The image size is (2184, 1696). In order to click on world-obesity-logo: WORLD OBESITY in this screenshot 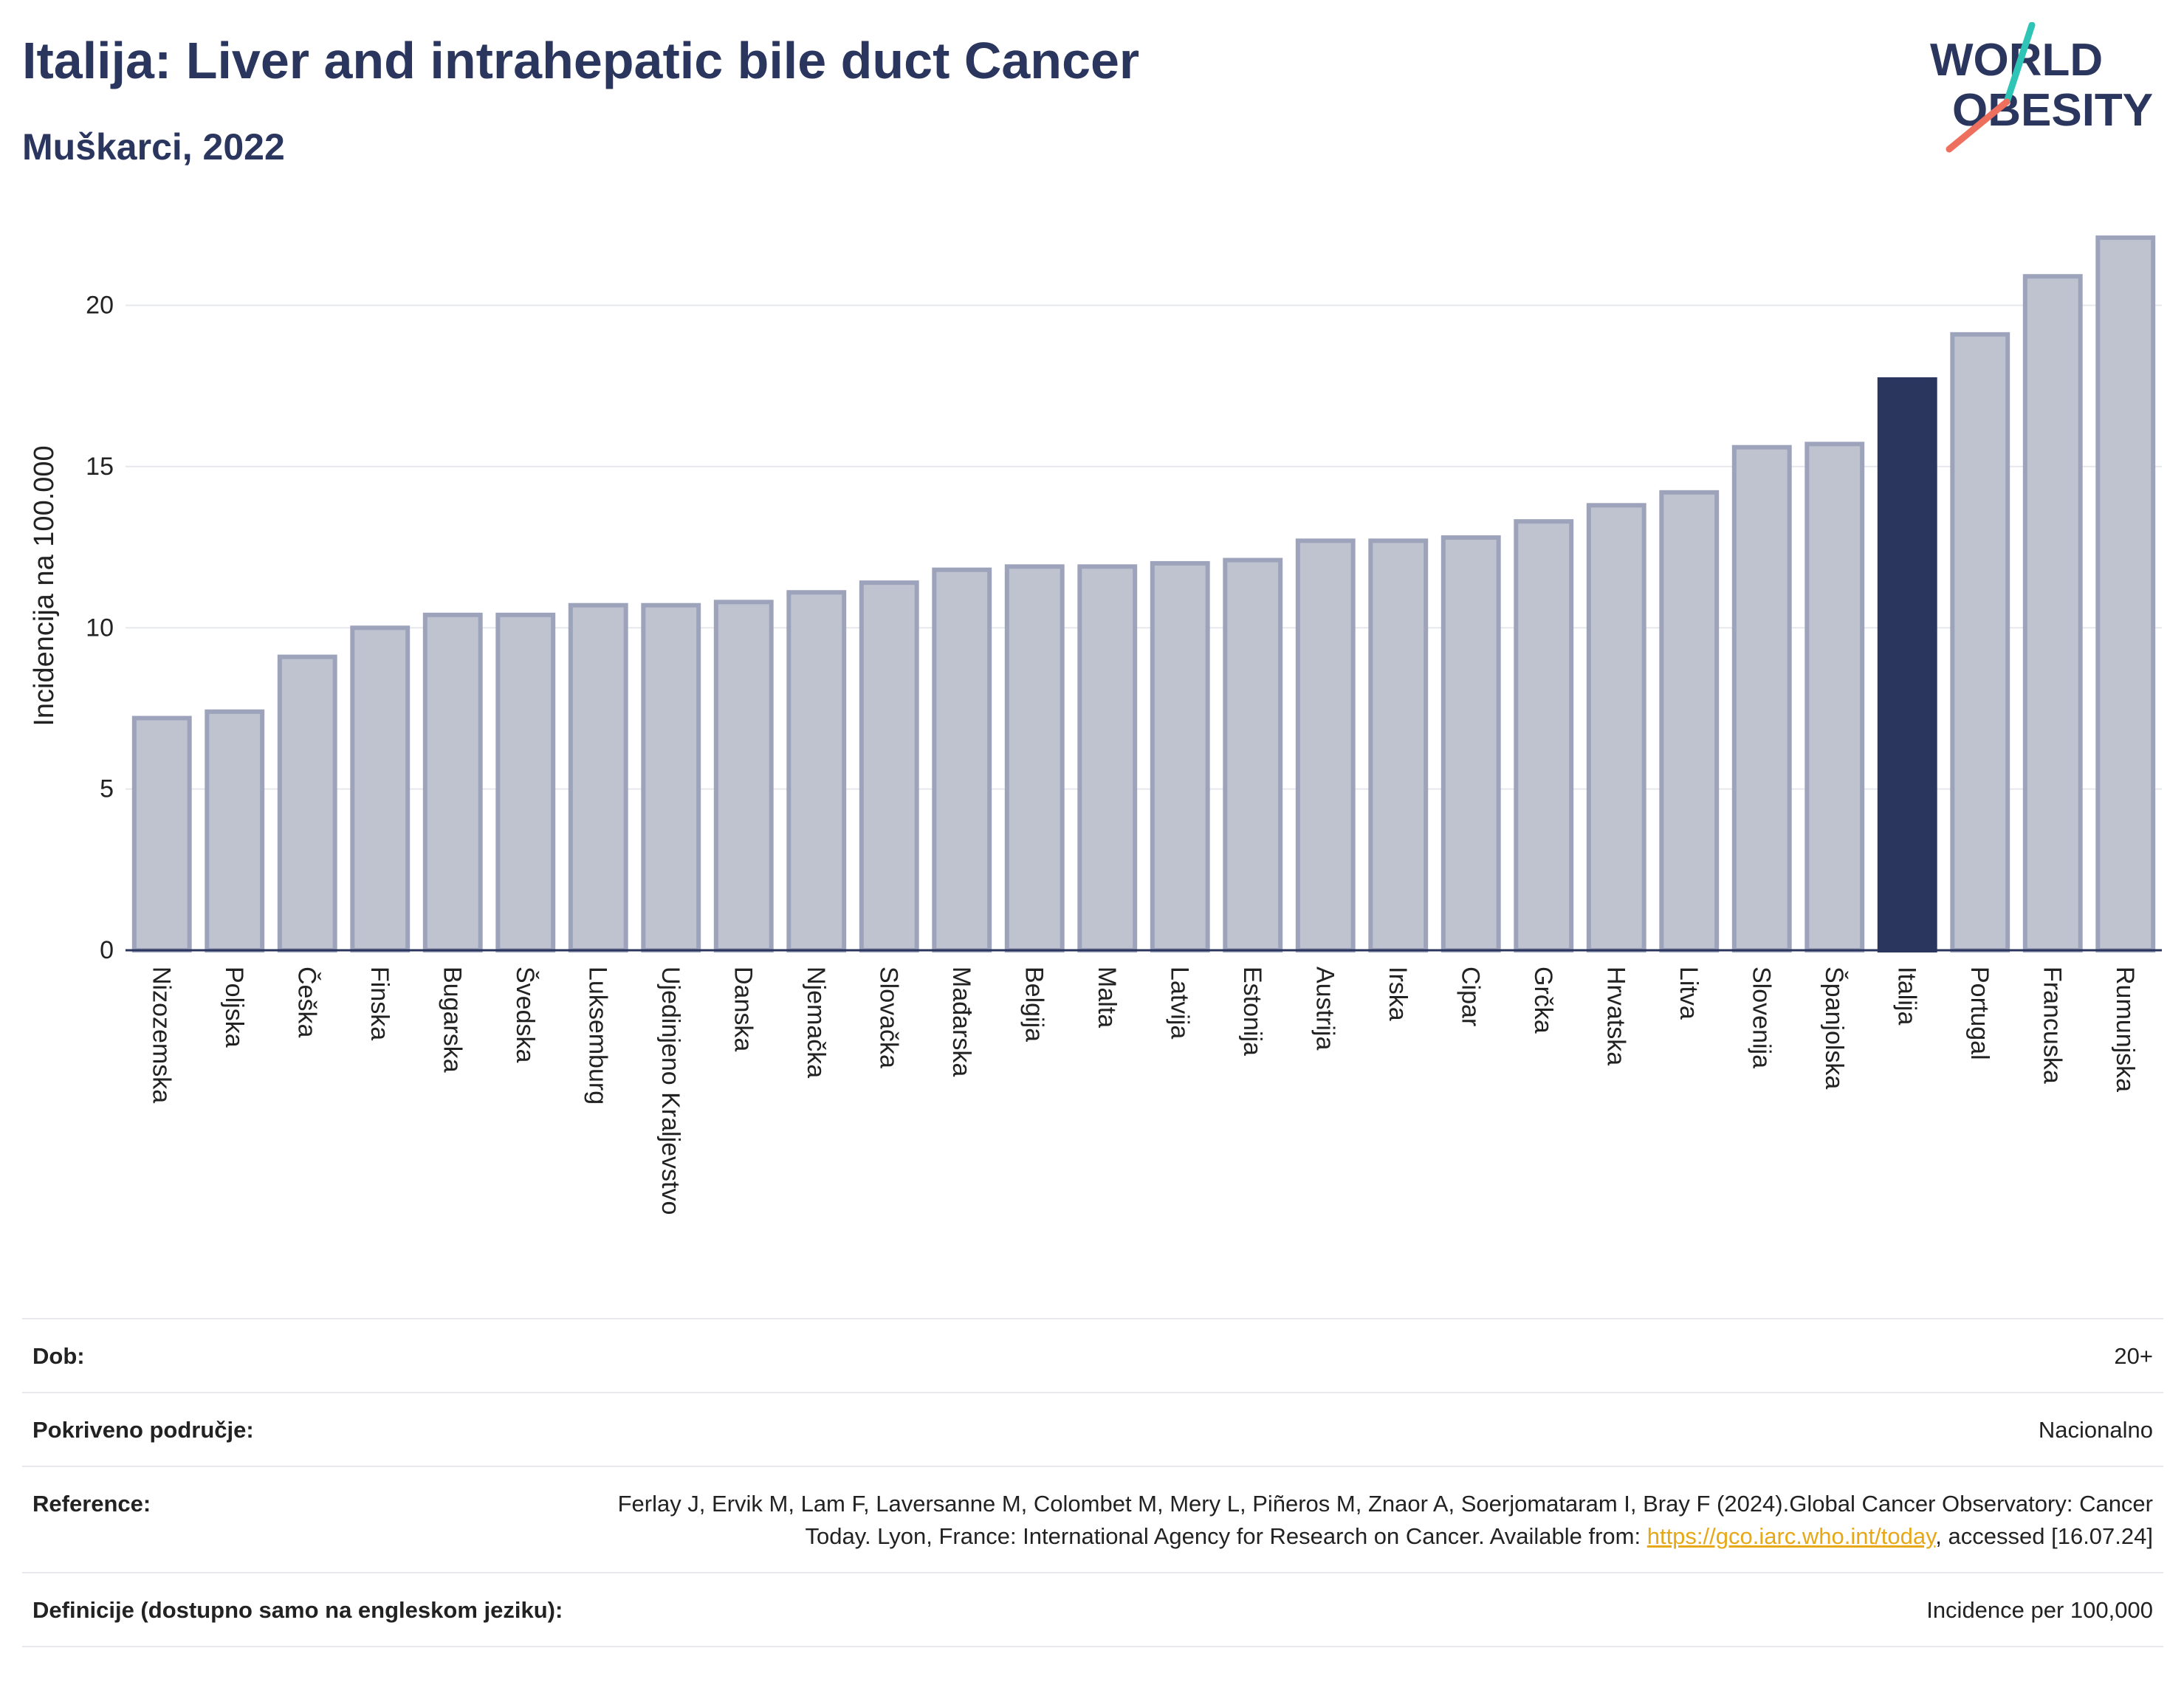, I will do `click(2042, 87)`.